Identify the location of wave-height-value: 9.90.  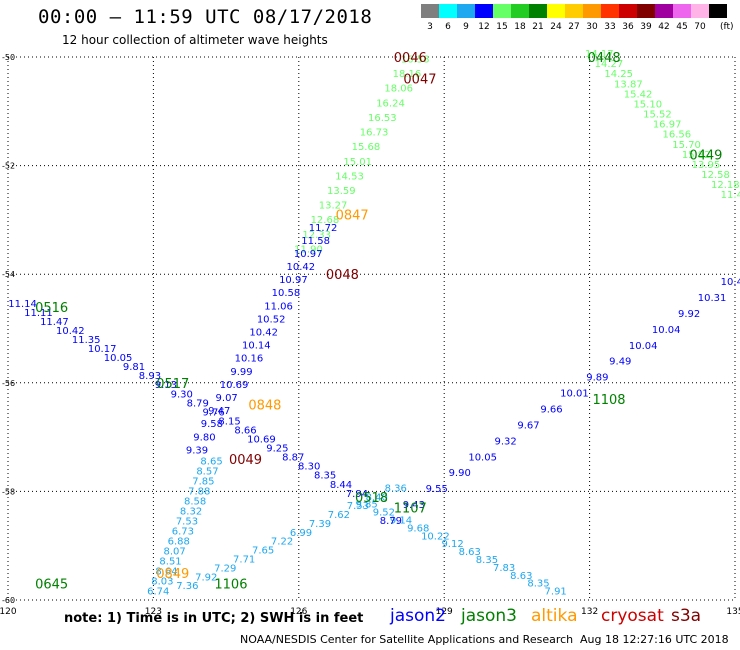
(460, 473).